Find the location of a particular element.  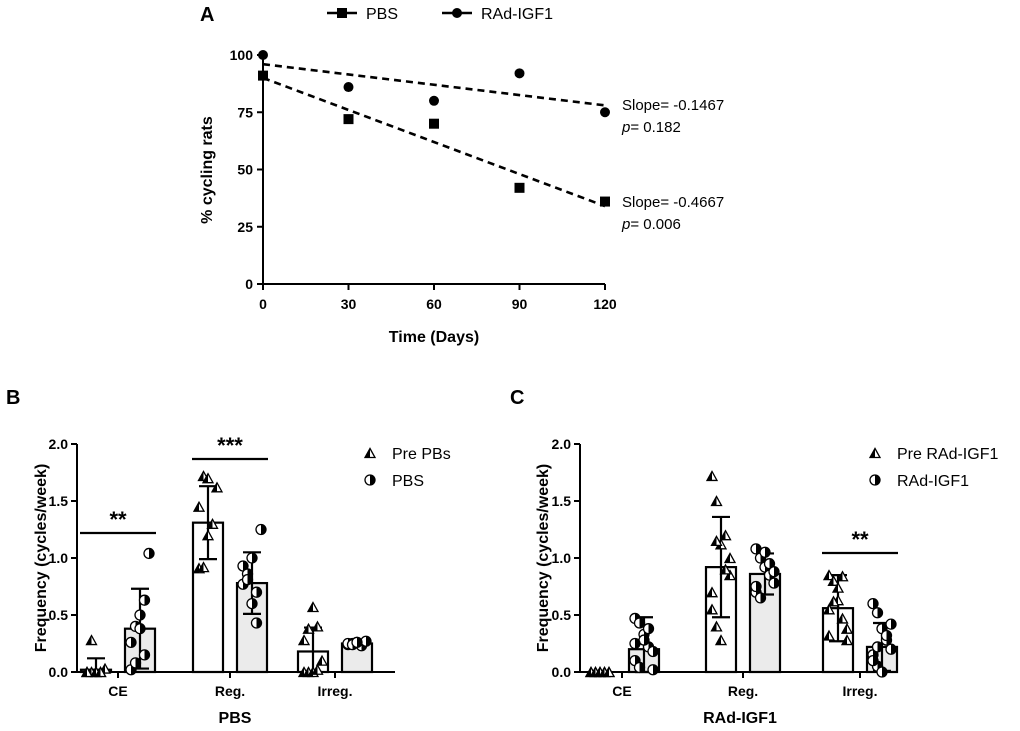

b-y-tick-label: 1.0 is located at coordinates (59, 558).